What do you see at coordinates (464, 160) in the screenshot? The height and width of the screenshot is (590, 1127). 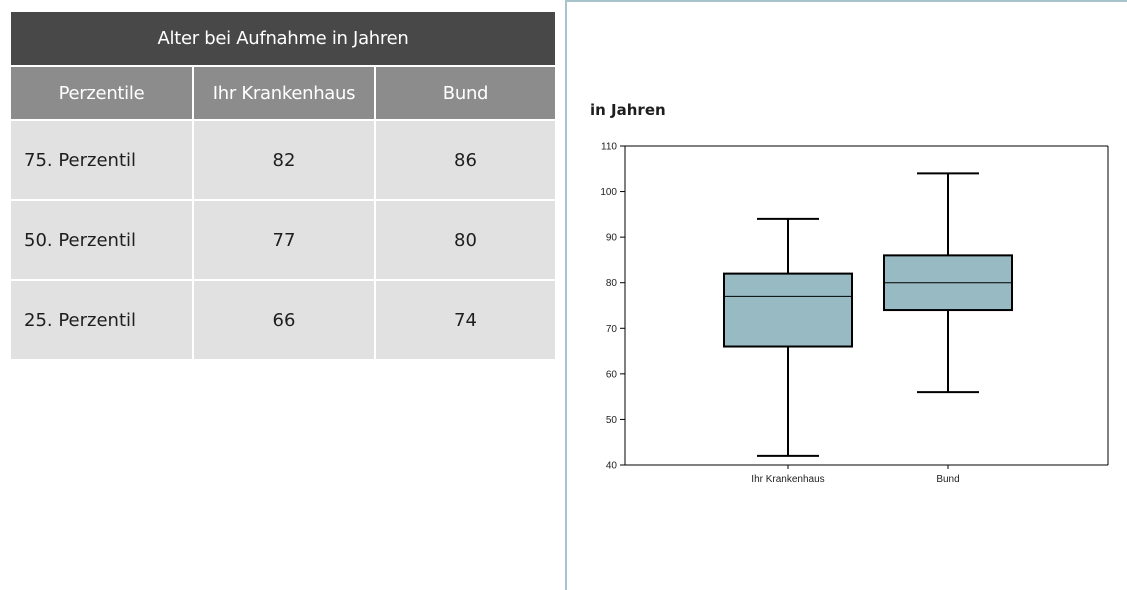 I see `row-value-bund: 86` at bounding box center [464, 160].